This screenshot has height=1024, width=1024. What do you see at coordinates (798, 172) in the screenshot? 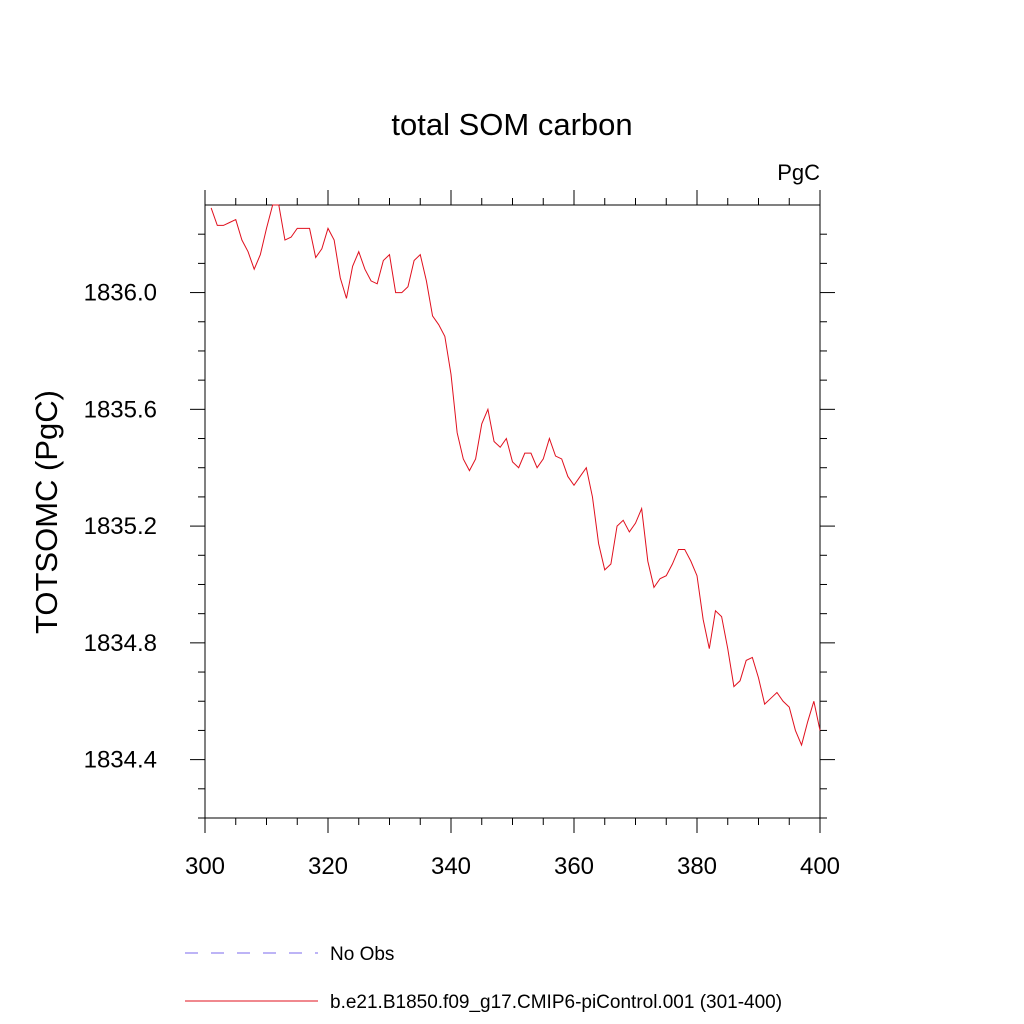
I see `units-label: PgC` at bounding box center [798, 172].